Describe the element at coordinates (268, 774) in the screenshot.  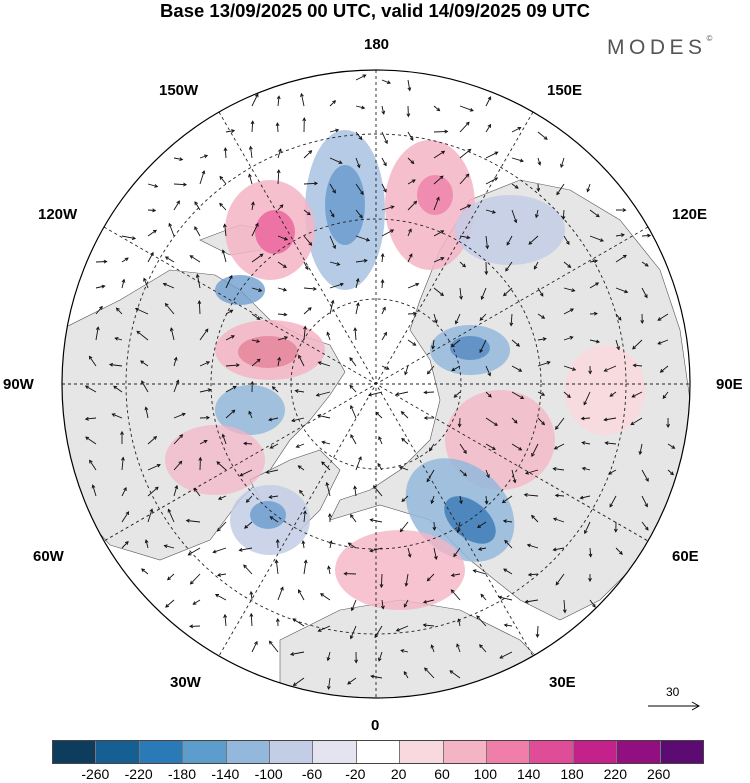
I see `colorbar-tick-label: -100` at that location.